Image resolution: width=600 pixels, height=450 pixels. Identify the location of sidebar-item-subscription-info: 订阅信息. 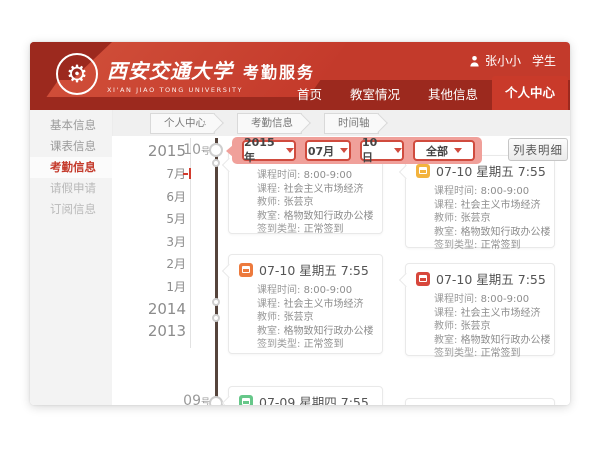
(73, 209).